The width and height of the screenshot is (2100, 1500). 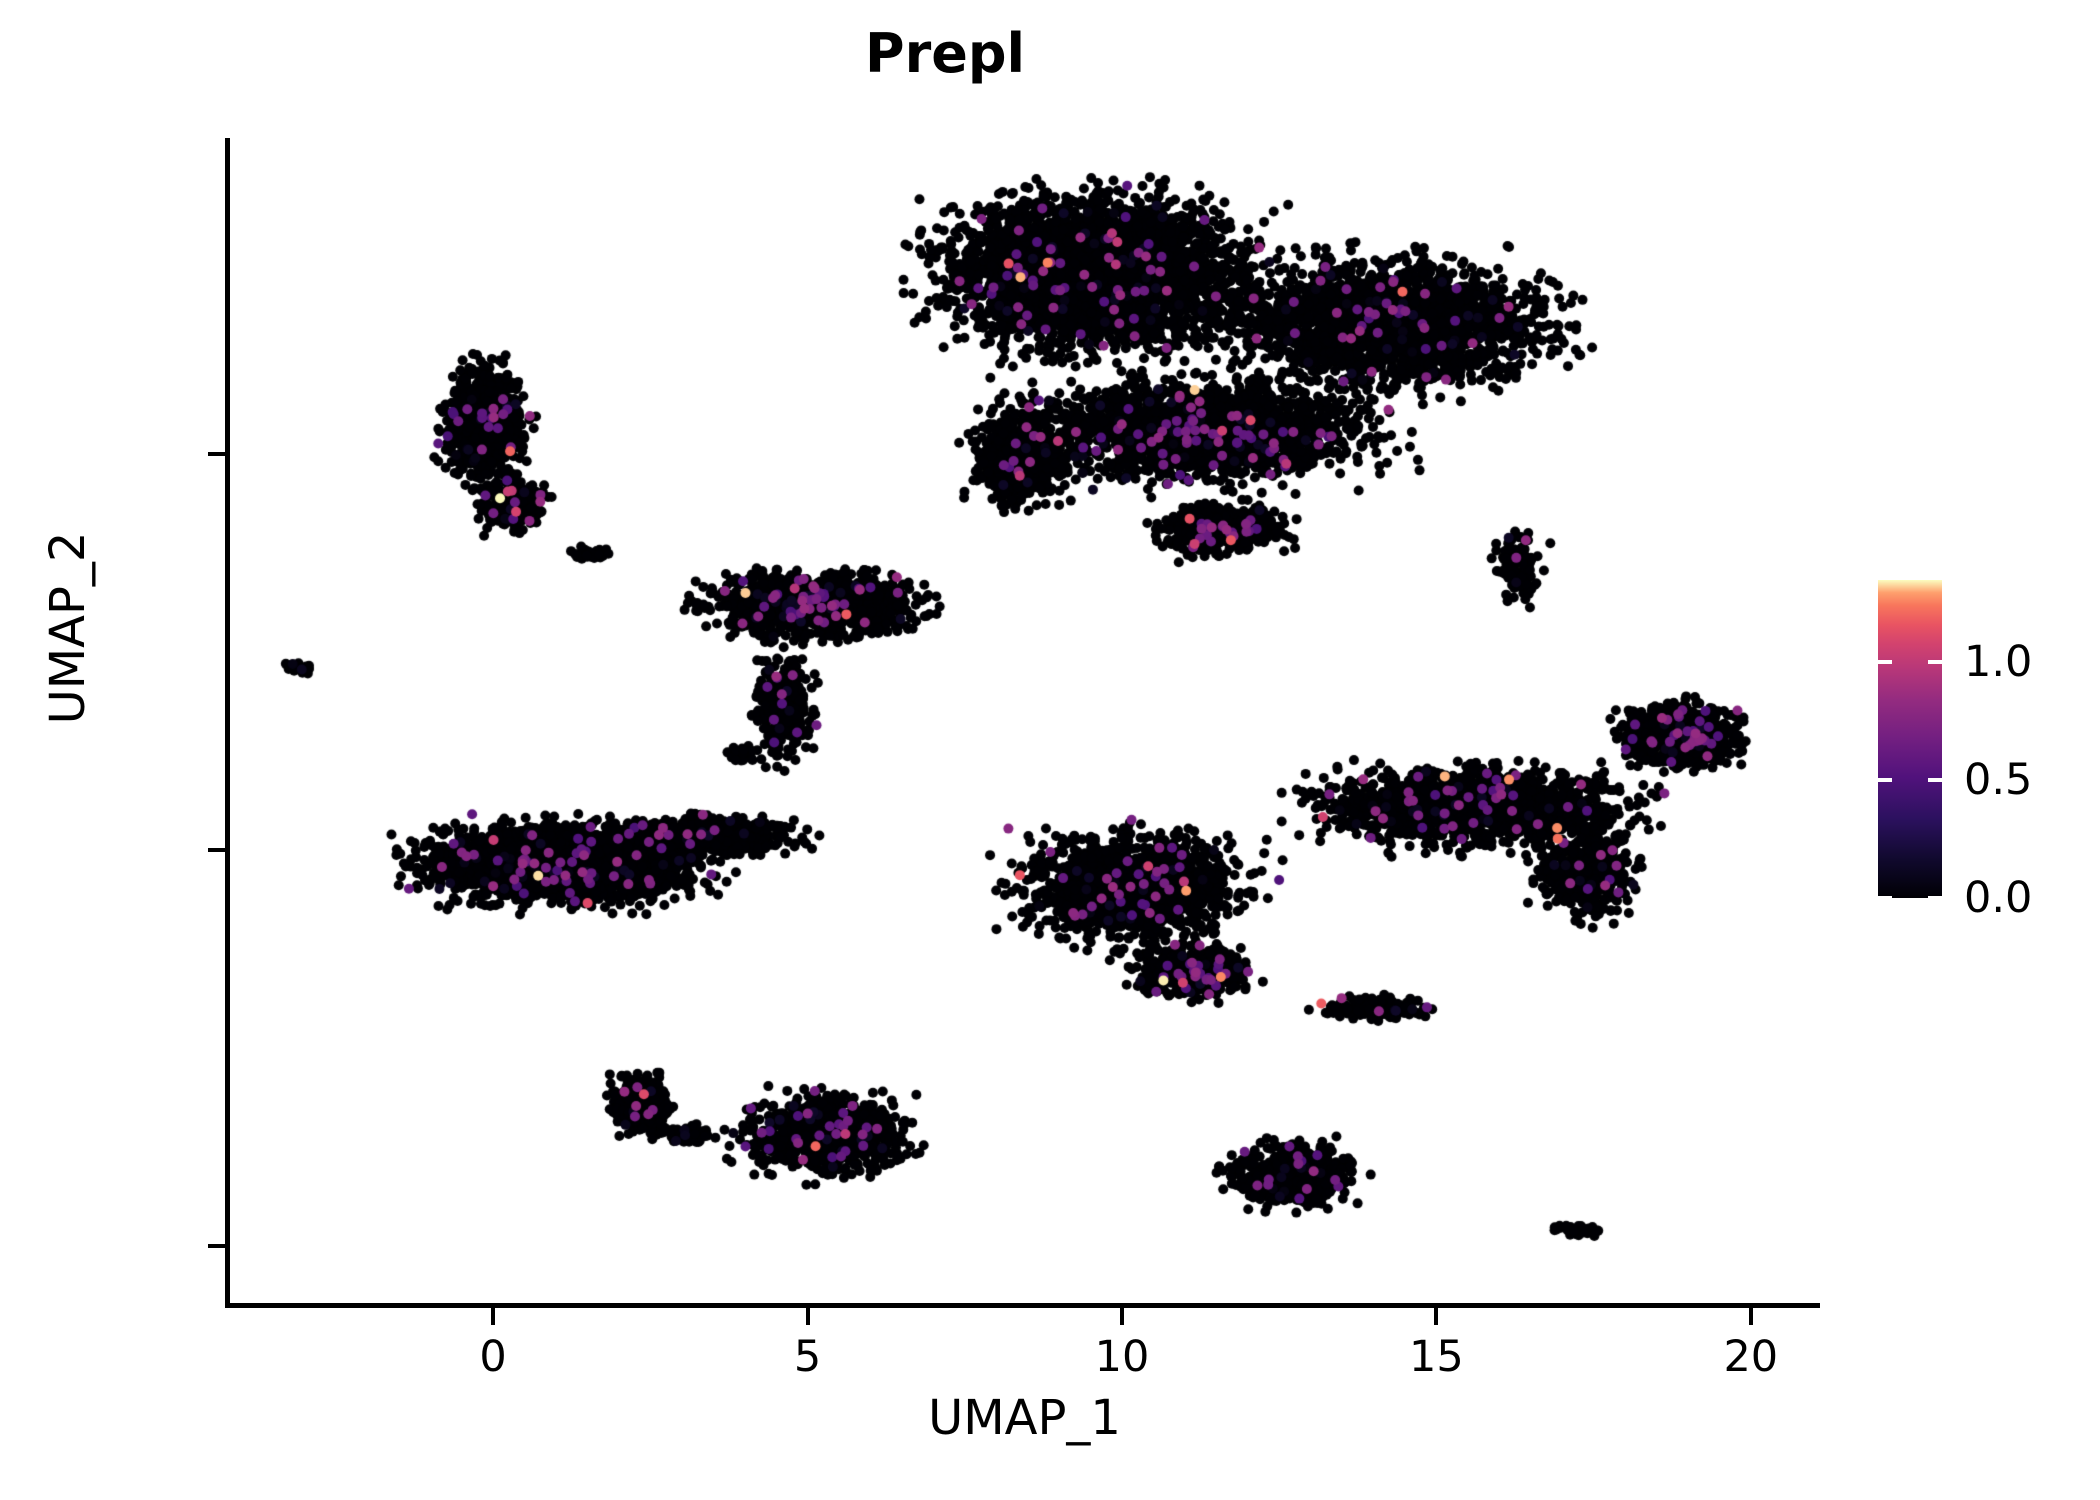 I want to click on y-axis-spine, so click(x=227, y=723).